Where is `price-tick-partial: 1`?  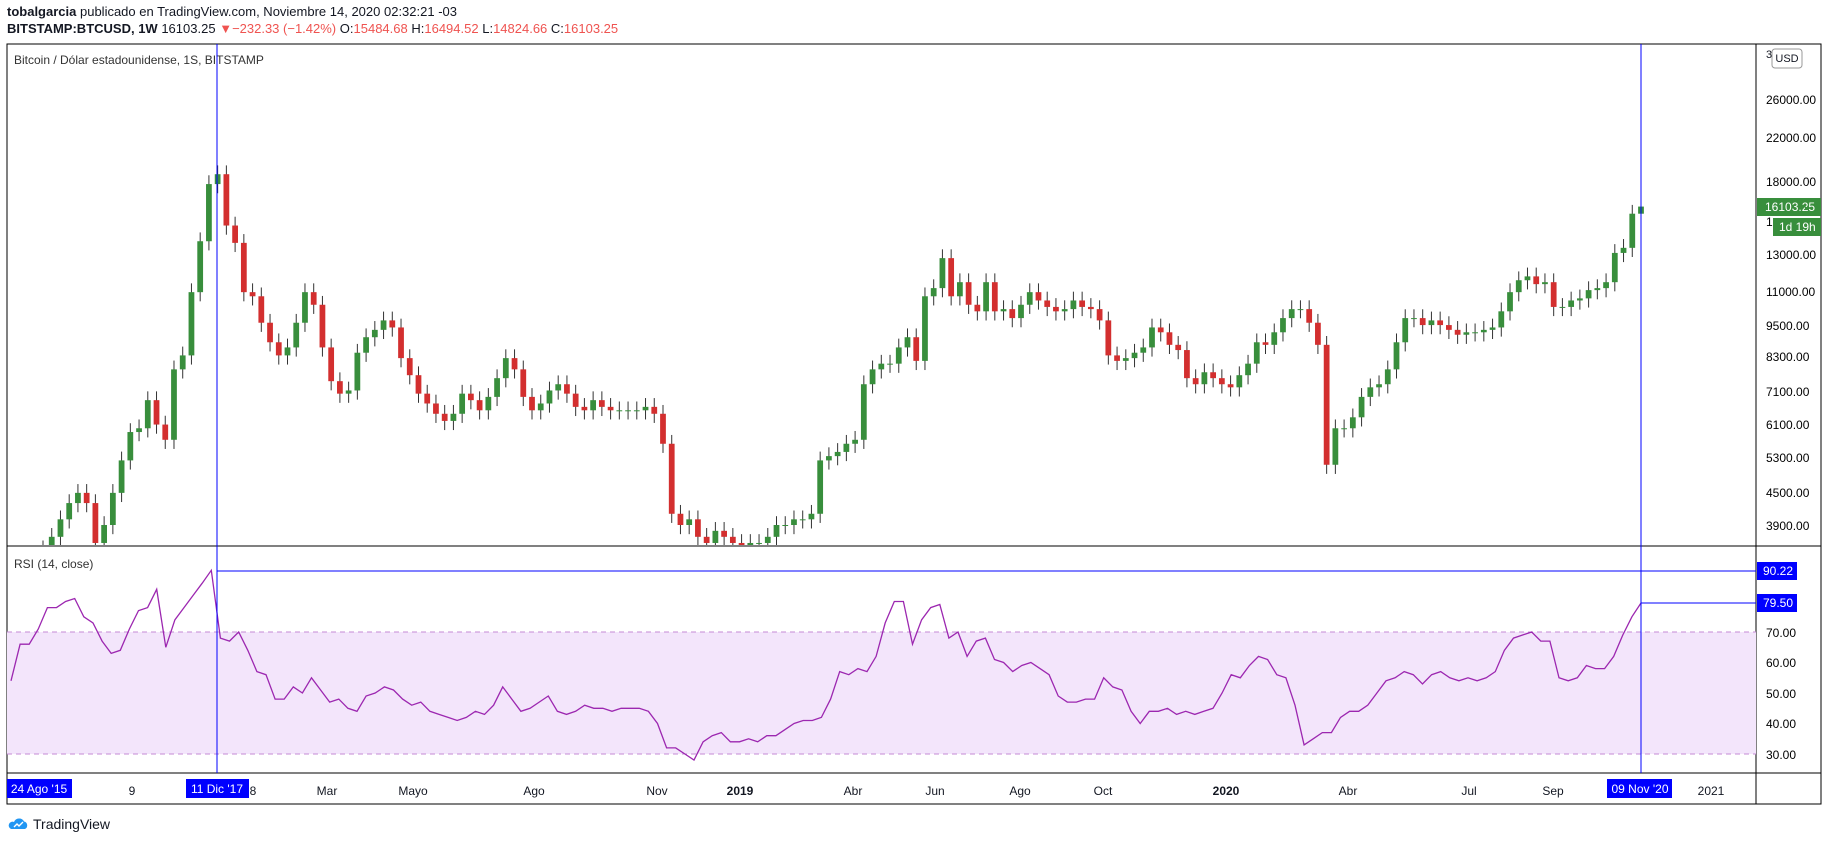
price-tick-partial: 1 is located at coordinates (1769, 222).